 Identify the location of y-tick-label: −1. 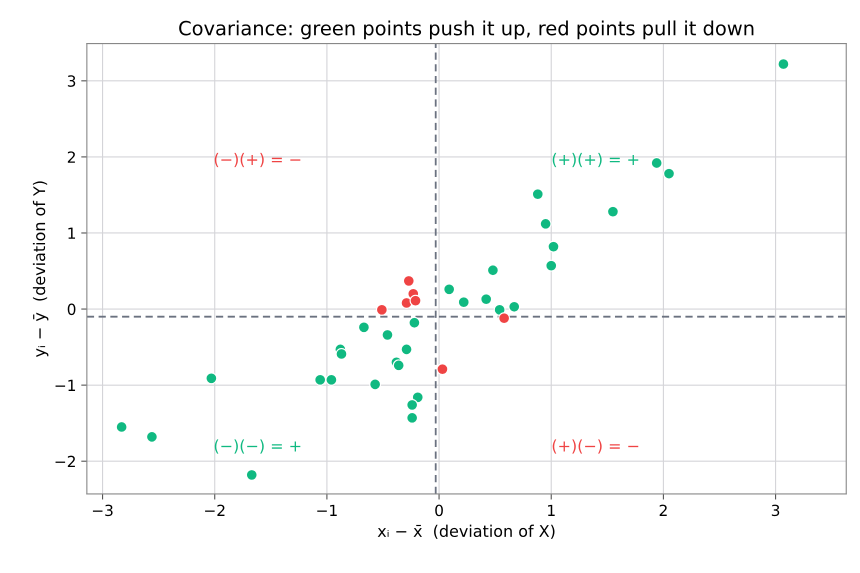
(66, 385).